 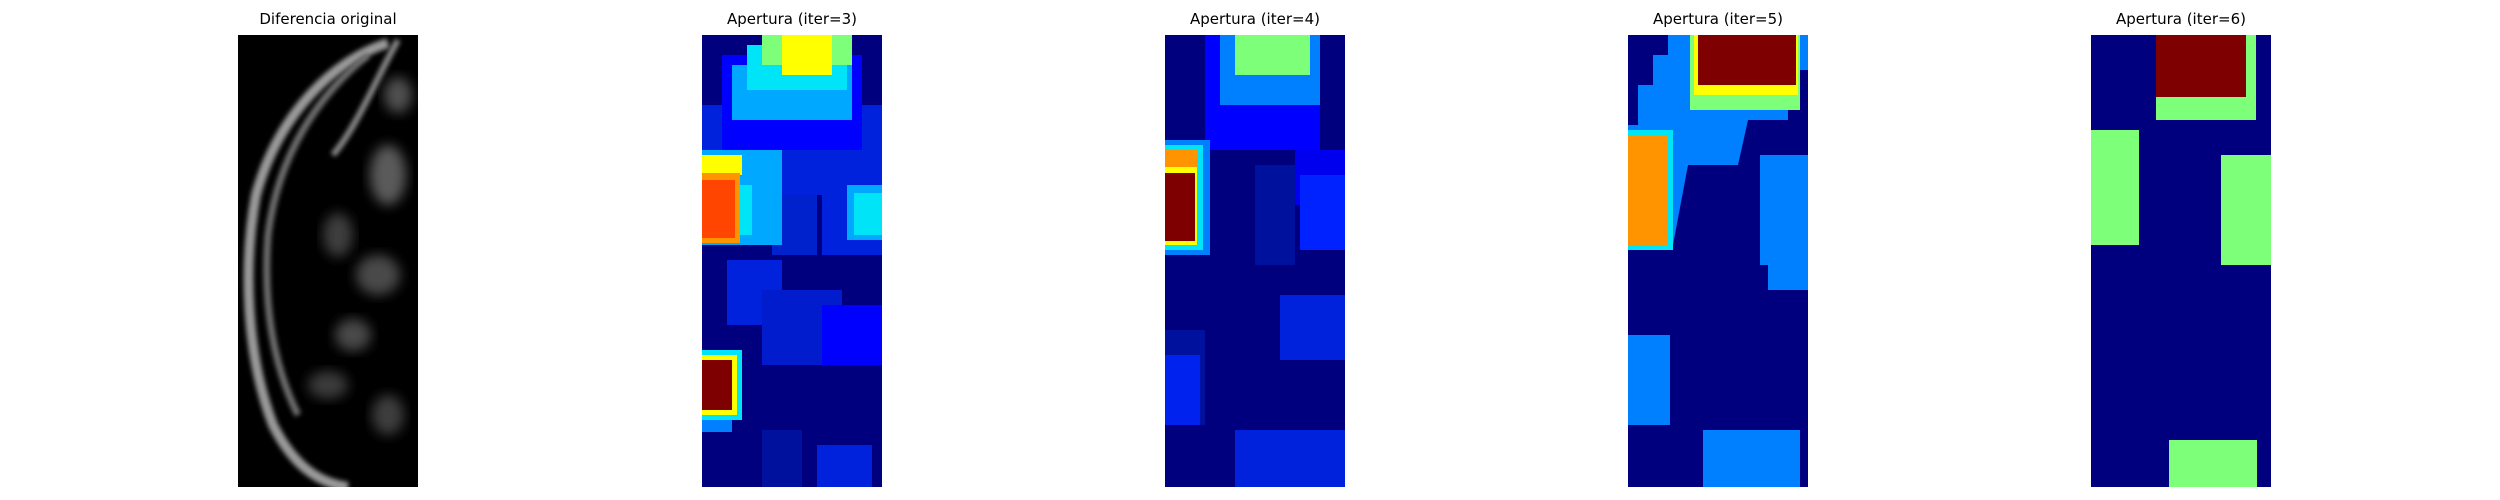 What do you see at coordinates (328, 261) in the screenshot?
I see `original-difference-image` at bounding box center [328, 261].